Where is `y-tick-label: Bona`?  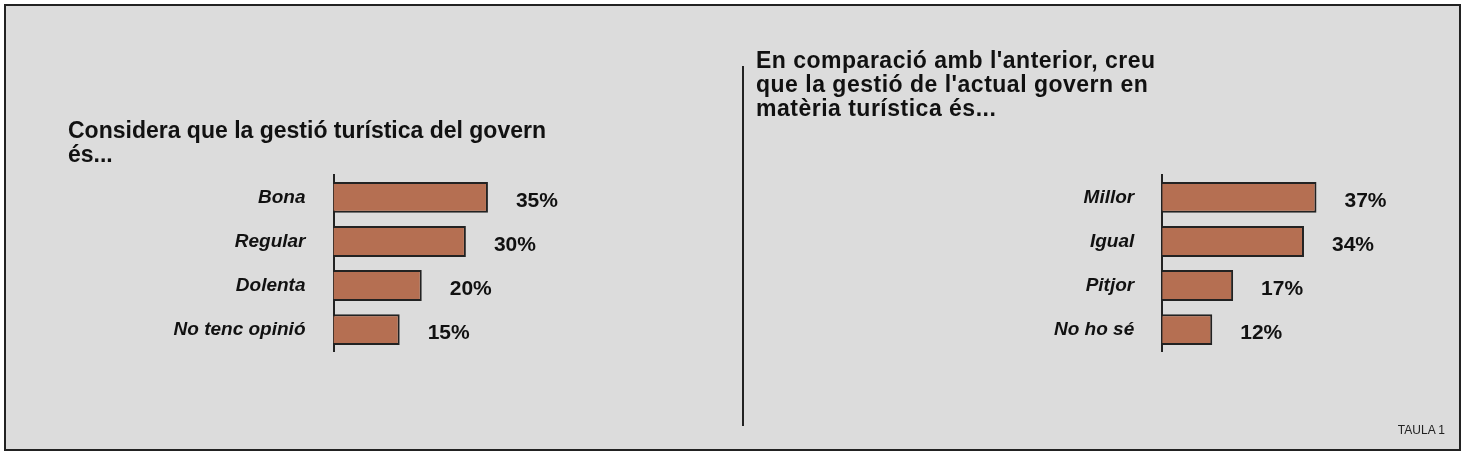
y-tick-label: Bona is located at coordinates (282, 196).